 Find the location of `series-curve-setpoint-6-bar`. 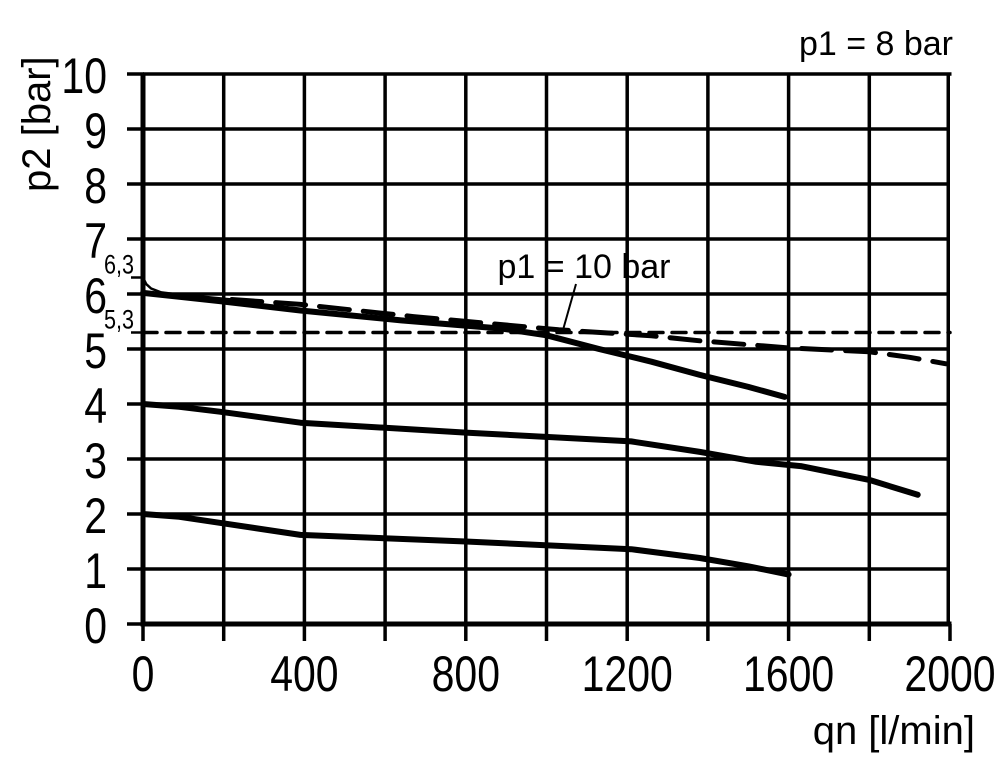

series-curve-setpoint-6-bar is located at coordinates (464, 344).